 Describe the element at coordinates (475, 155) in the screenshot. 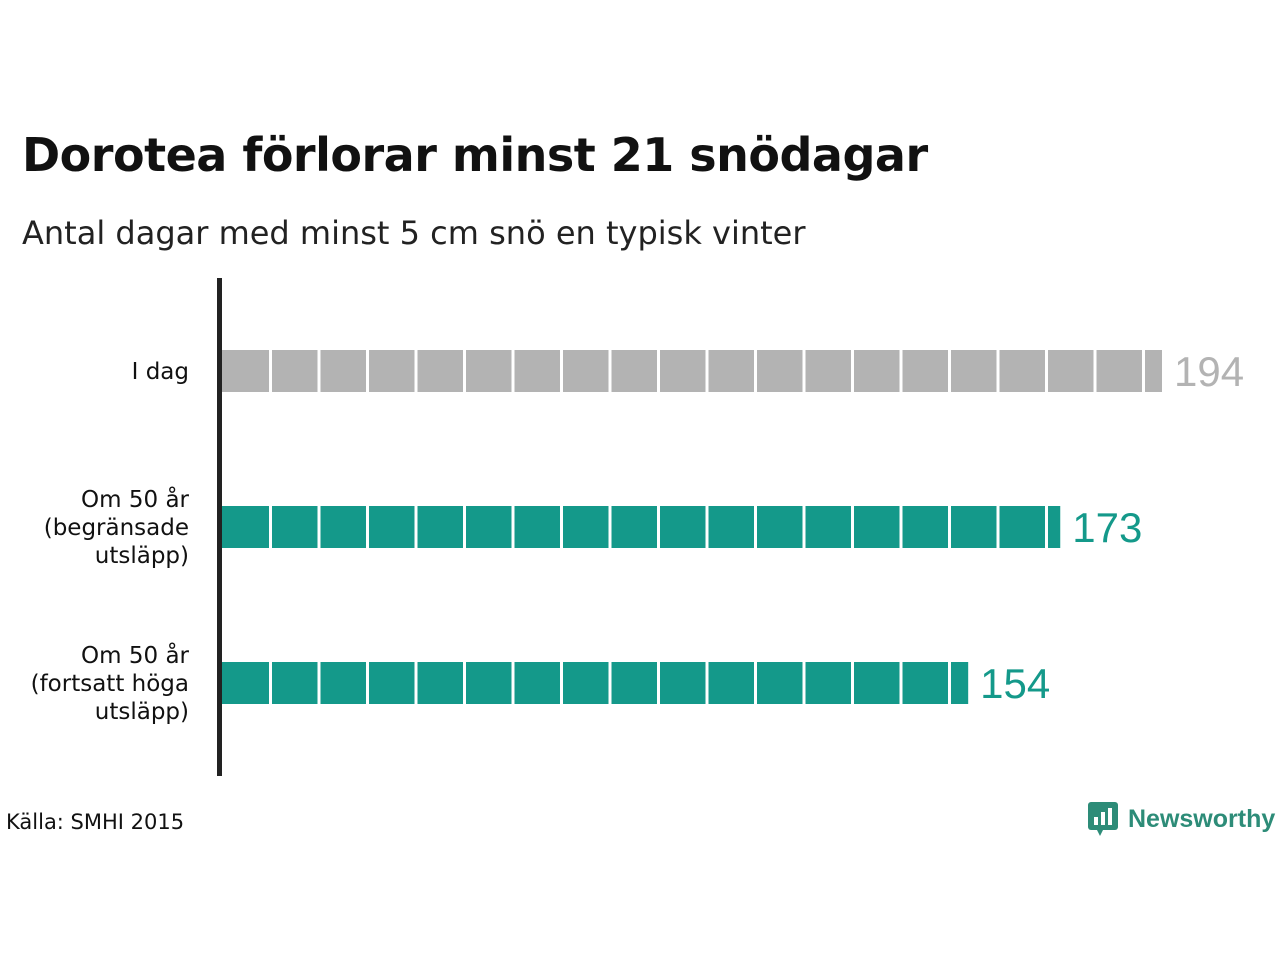

I see `chart-title: Dorotea förlorar minst 21 snödagar` at that location.